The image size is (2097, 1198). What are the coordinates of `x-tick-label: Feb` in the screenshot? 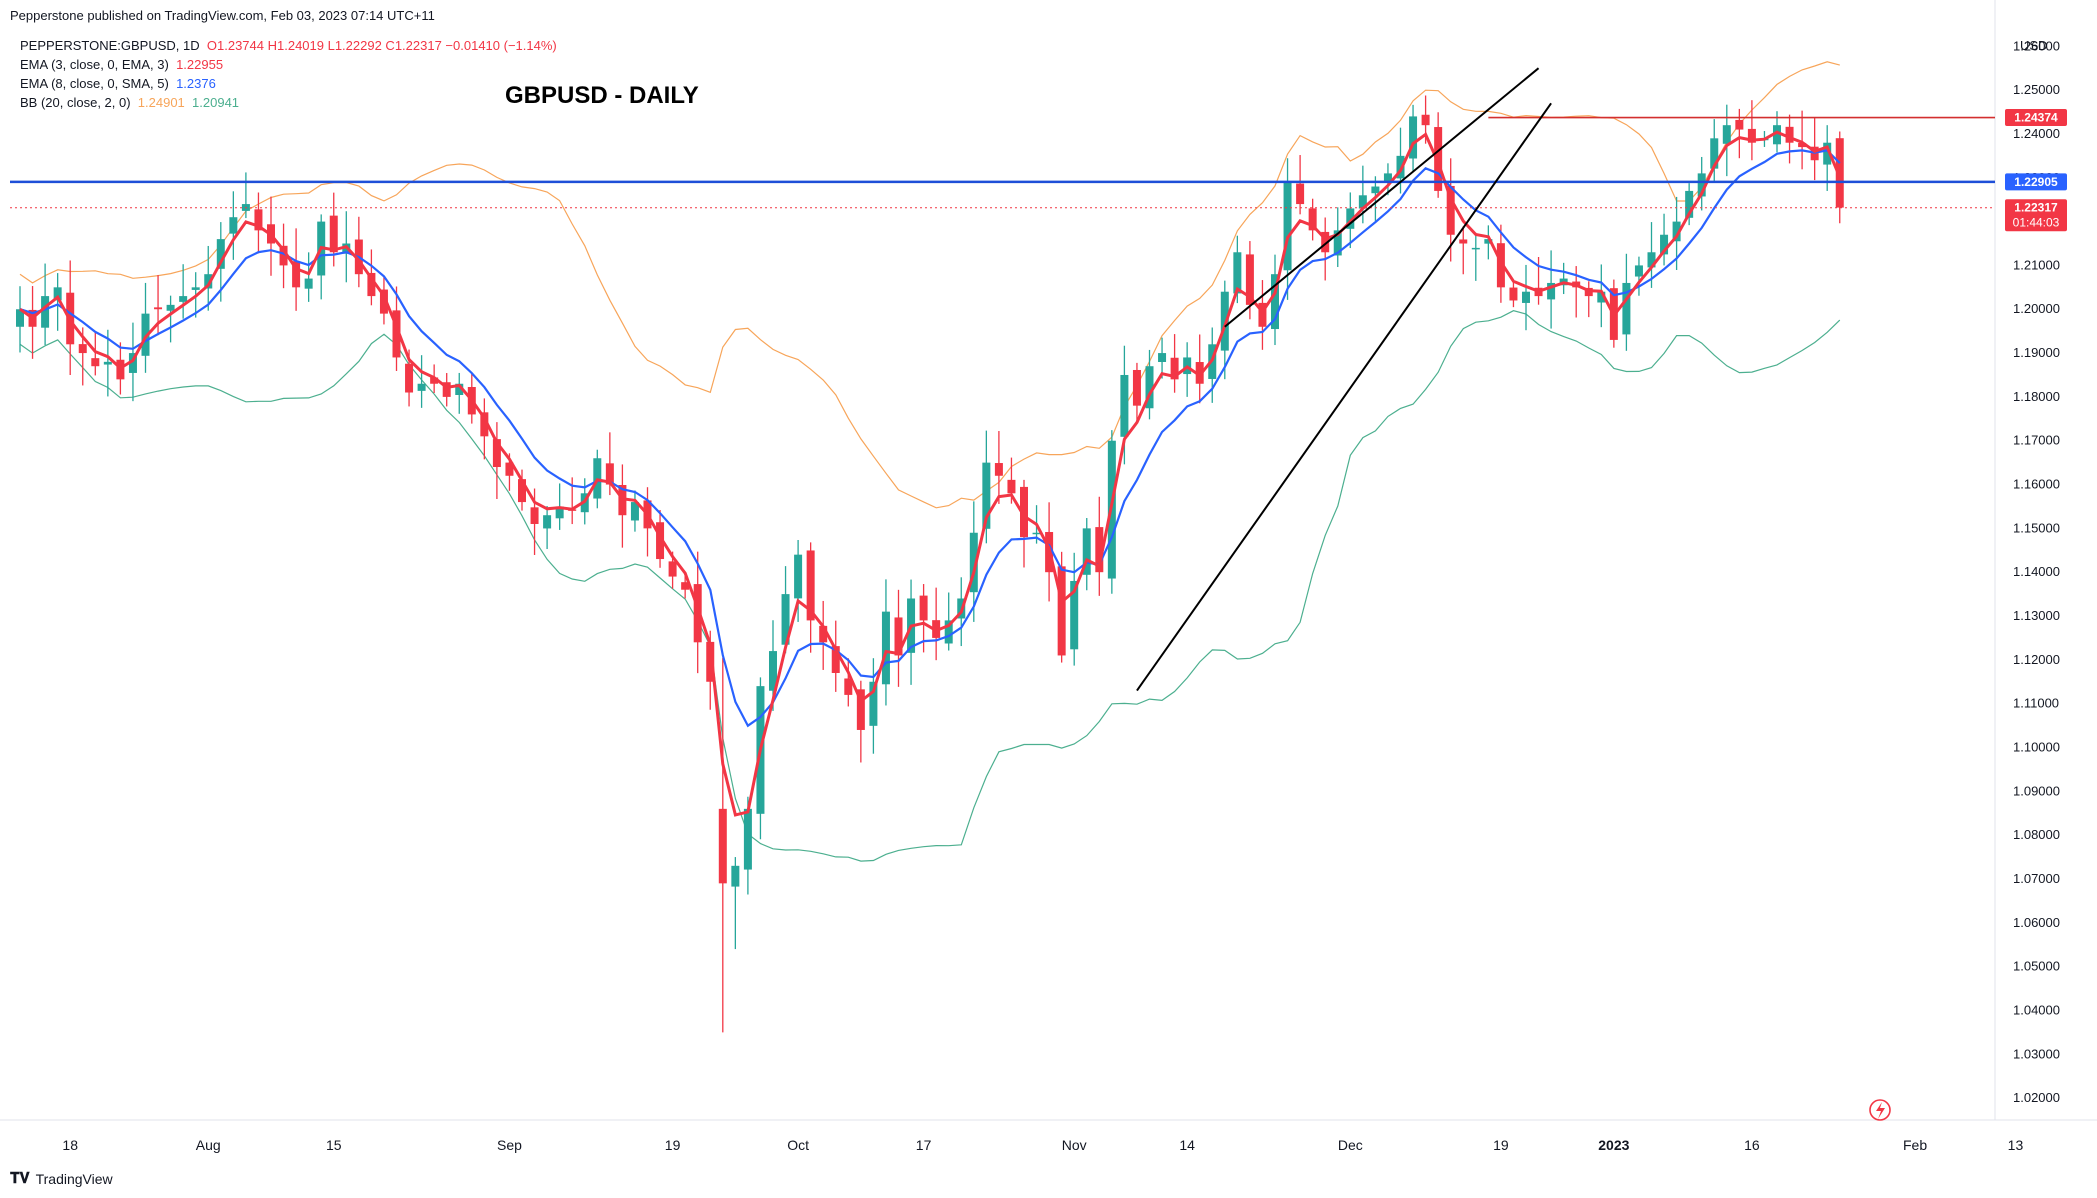 It's located at (1915, 1145).